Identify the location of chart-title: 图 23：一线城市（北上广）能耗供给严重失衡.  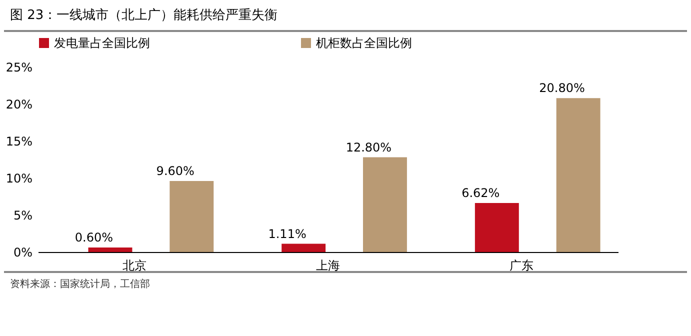
(345, 16).